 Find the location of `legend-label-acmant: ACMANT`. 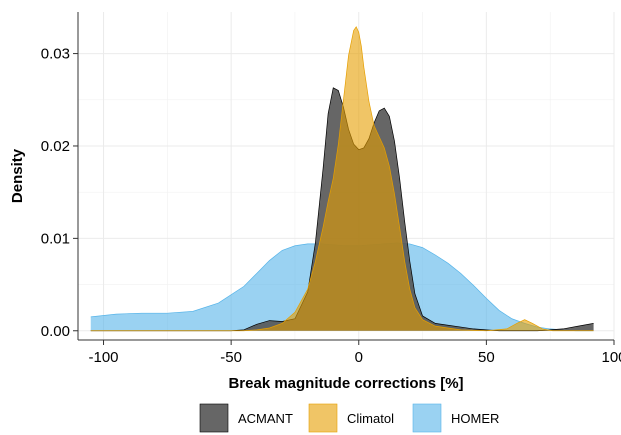

legend-label-acmant: ACMANT is located at coordinates (265, 418).